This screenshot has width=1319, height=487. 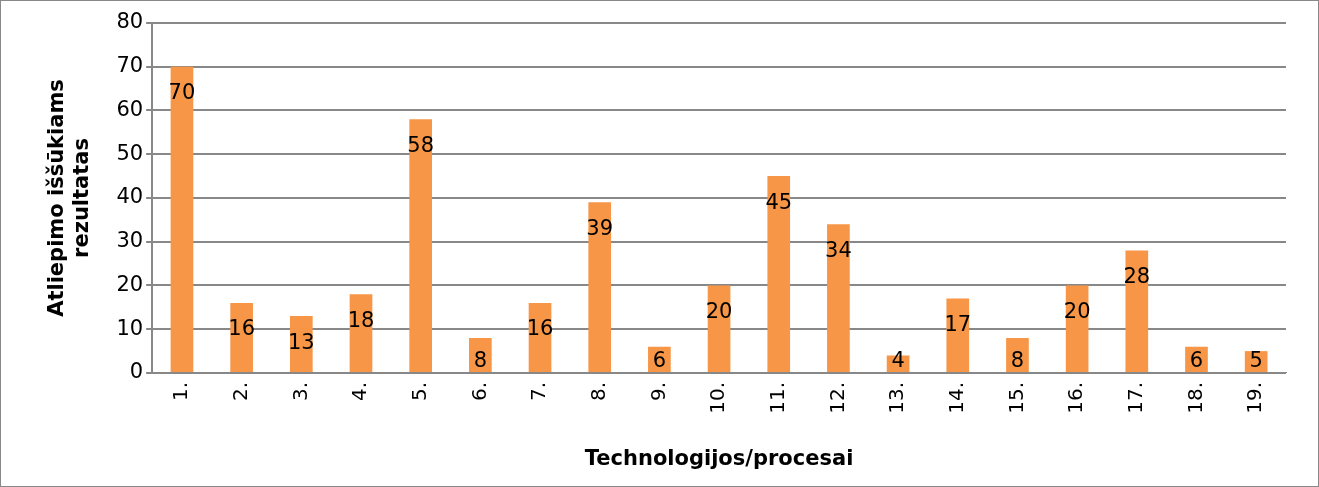 What do you see at coordinates (1256, 360) in the screenshot?
I see `data-label: 5` at bounding box center [1256, 360].